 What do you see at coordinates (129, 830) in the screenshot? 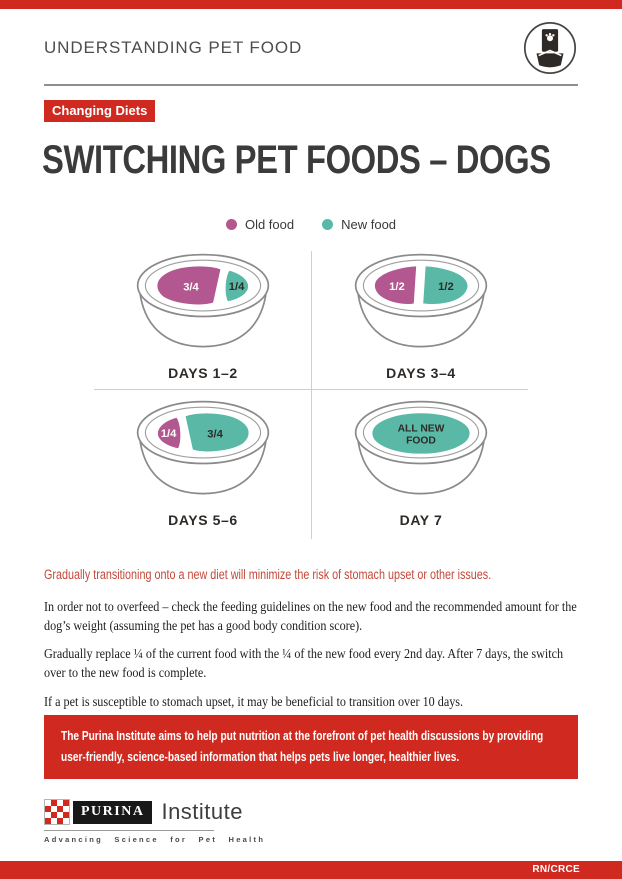
I see `logo-divider` at bounding box center [129, 830].